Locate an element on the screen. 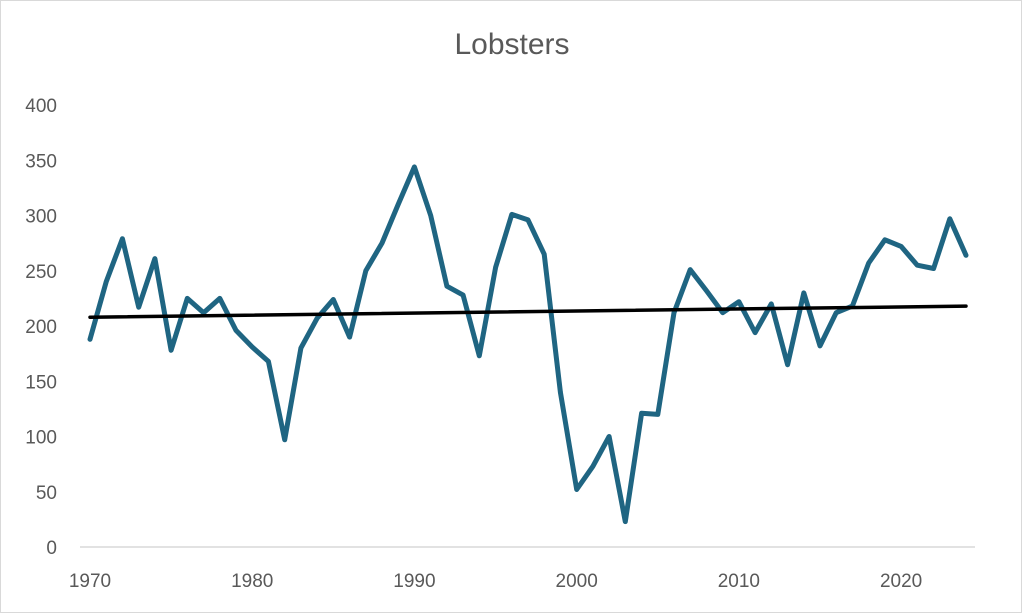 The image size is (1024, 615). y-tick-label: 200 is located at coordinates (41, 327).